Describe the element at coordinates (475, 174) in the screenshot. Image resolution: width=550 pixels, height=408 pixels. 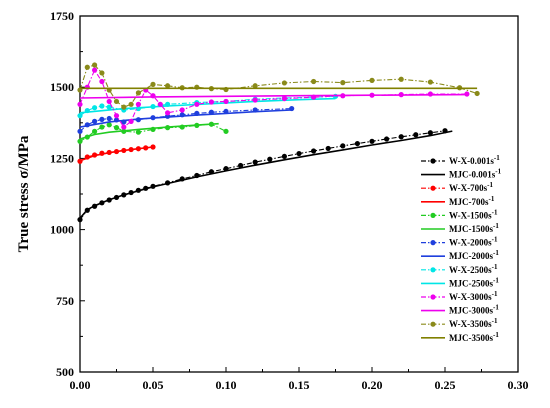
I see `legend-label: MJC-0.001s-1` at that location.